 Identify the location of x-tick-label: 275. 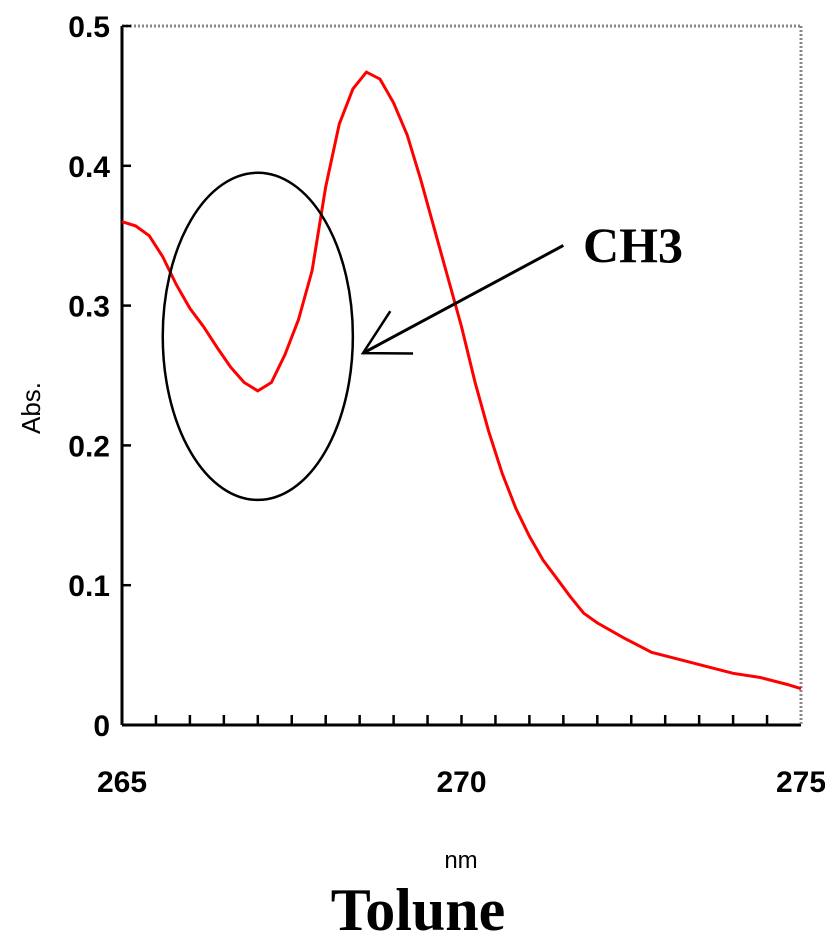
(800, 782).